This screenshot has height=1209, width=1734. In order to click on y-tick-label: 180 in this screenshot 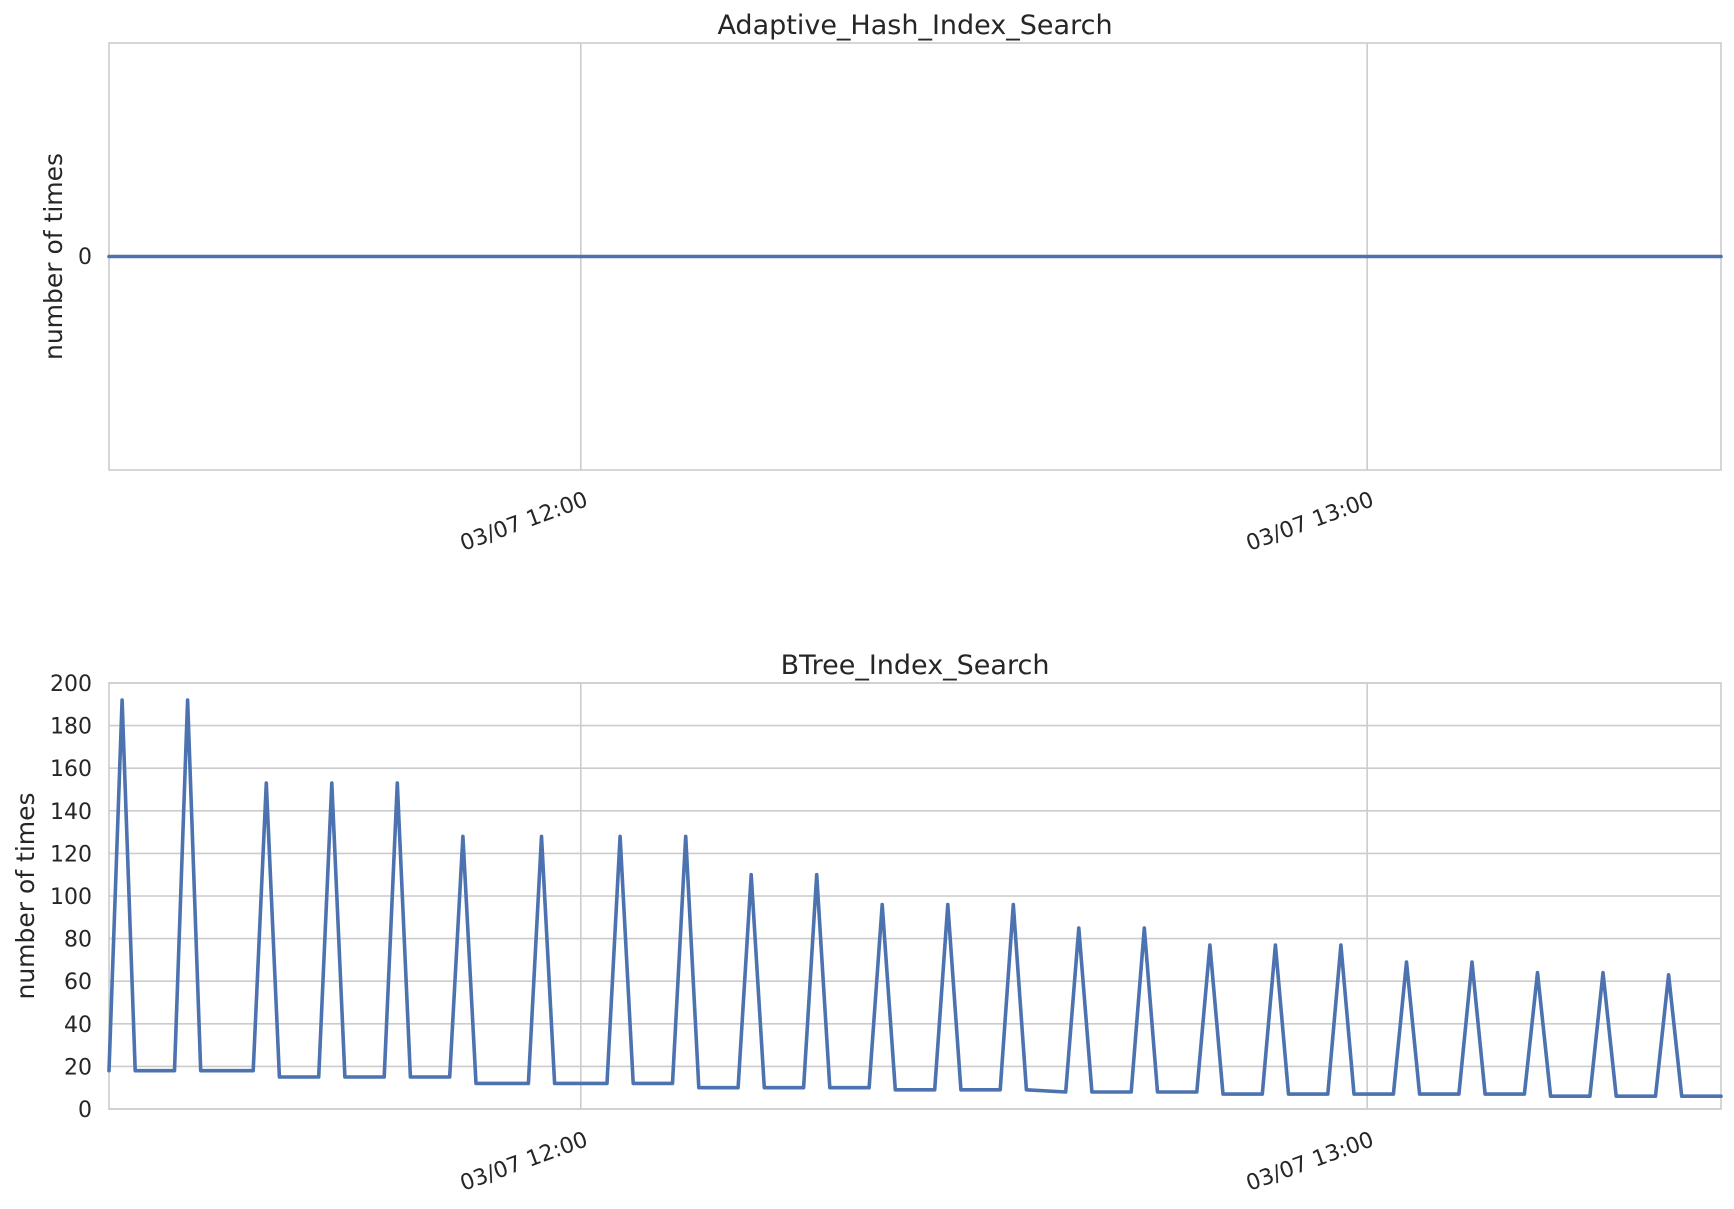, I will do `click(71, 727)`.